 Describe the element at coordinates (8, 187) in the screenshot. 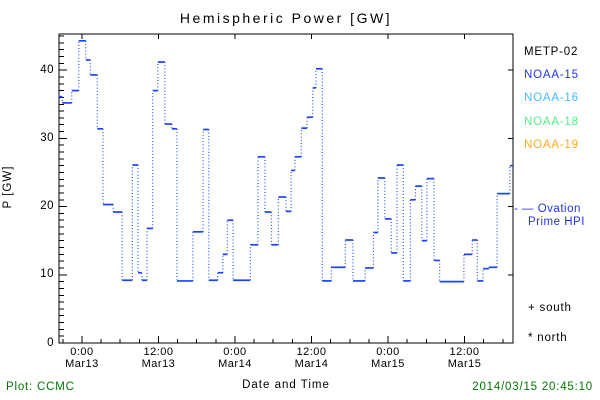

I see `y-axis-label: P [GW]` at that location.